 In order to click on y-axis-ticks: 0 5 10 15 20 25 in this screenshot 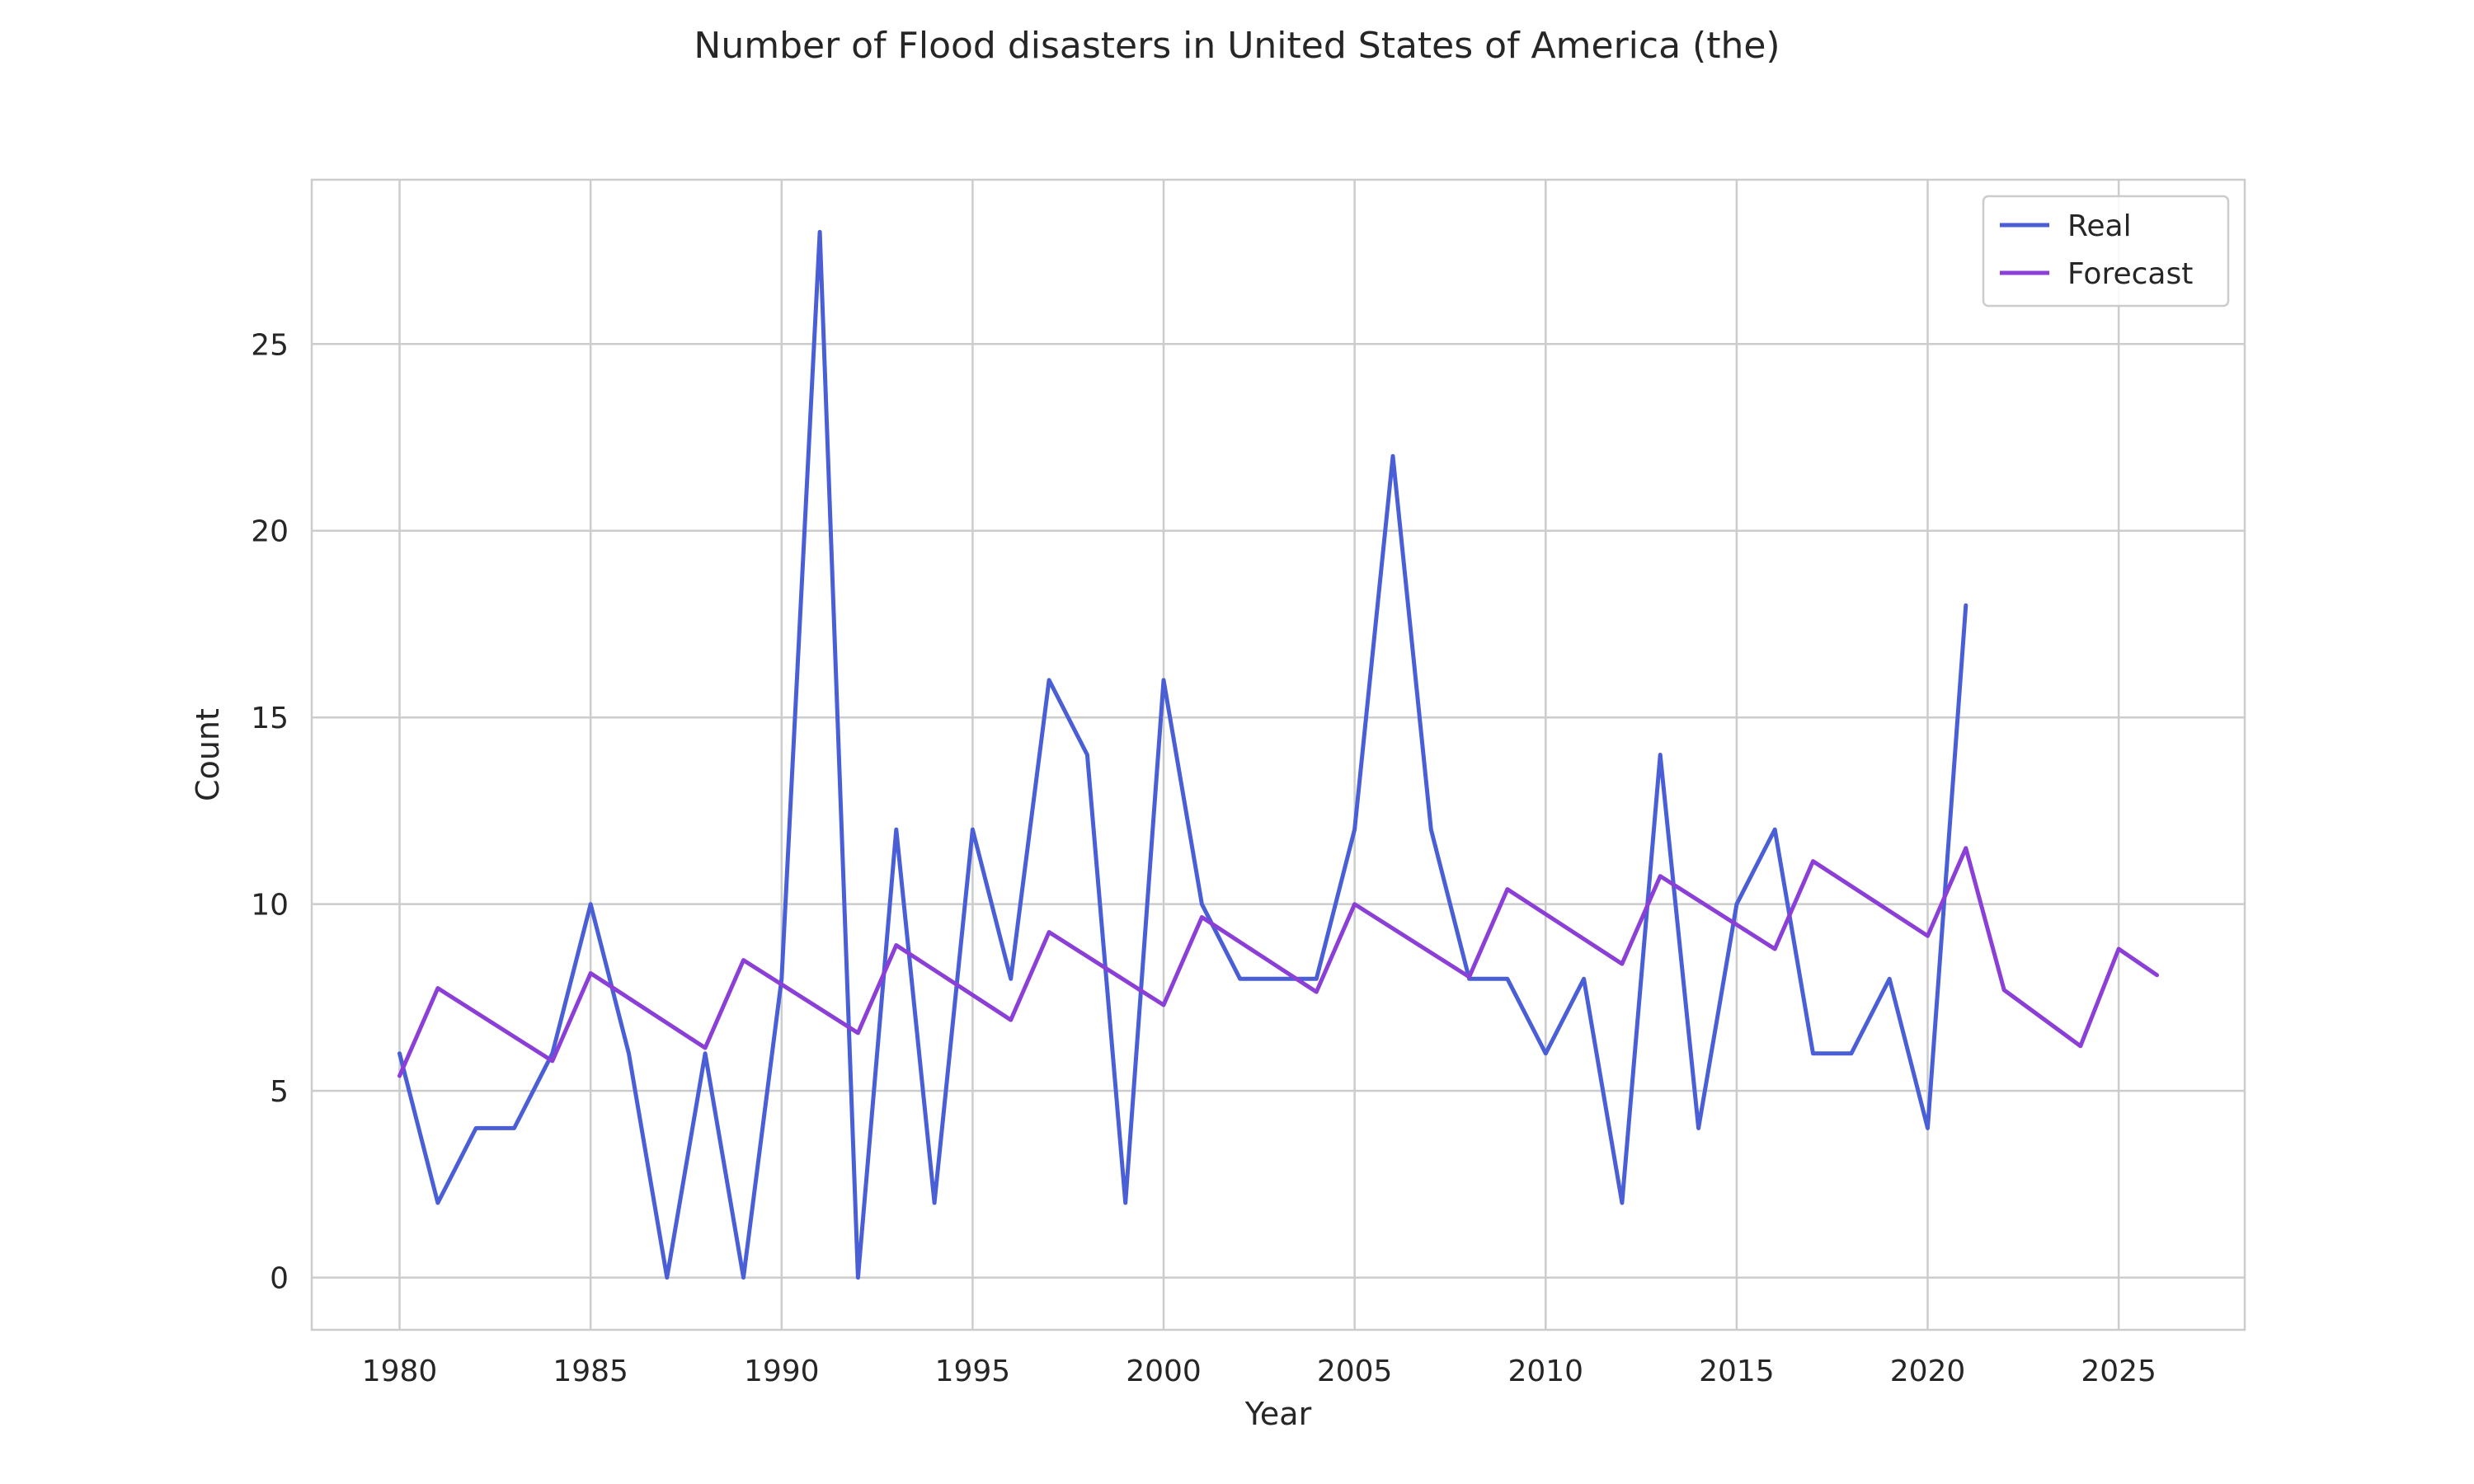, I will do `click(270, 811)`.